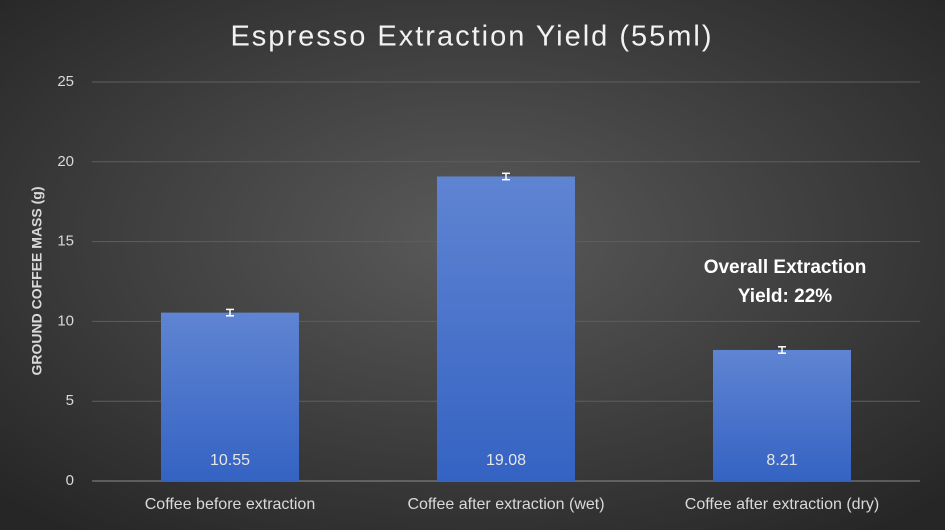  Describe the element at coordinates (505, 504) in the screenshot. I see `x-tick-label: Coffee after extraction (wet)` at that location.